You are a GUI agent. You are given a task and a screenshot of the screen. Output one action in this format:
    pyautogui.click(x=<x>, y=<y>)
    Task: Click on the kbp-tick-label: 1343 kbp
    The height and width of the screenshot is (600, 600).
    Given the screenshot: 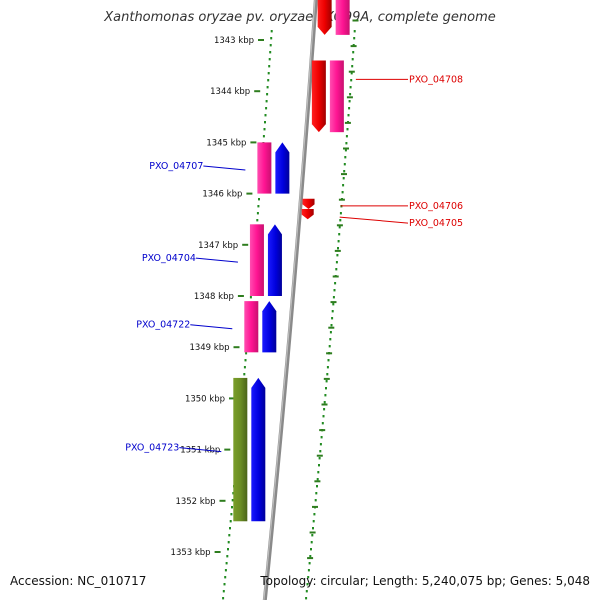 What is the action you would take?
    pyautogui.click(x=234, y=41)
    